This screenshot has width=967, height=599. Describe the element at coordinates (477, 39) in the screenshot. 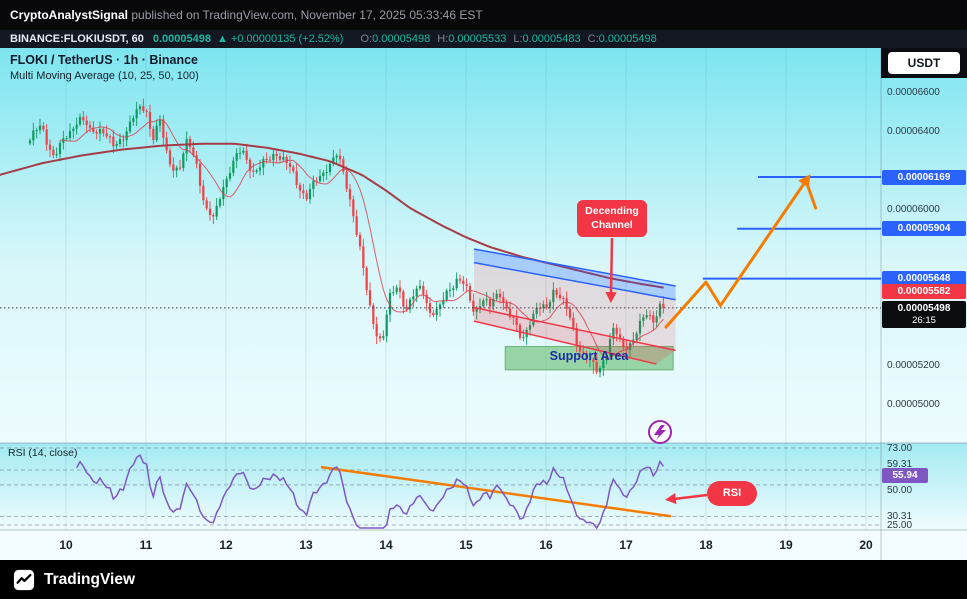

I see `ohlc-high-value: 0.00005533` at that location.